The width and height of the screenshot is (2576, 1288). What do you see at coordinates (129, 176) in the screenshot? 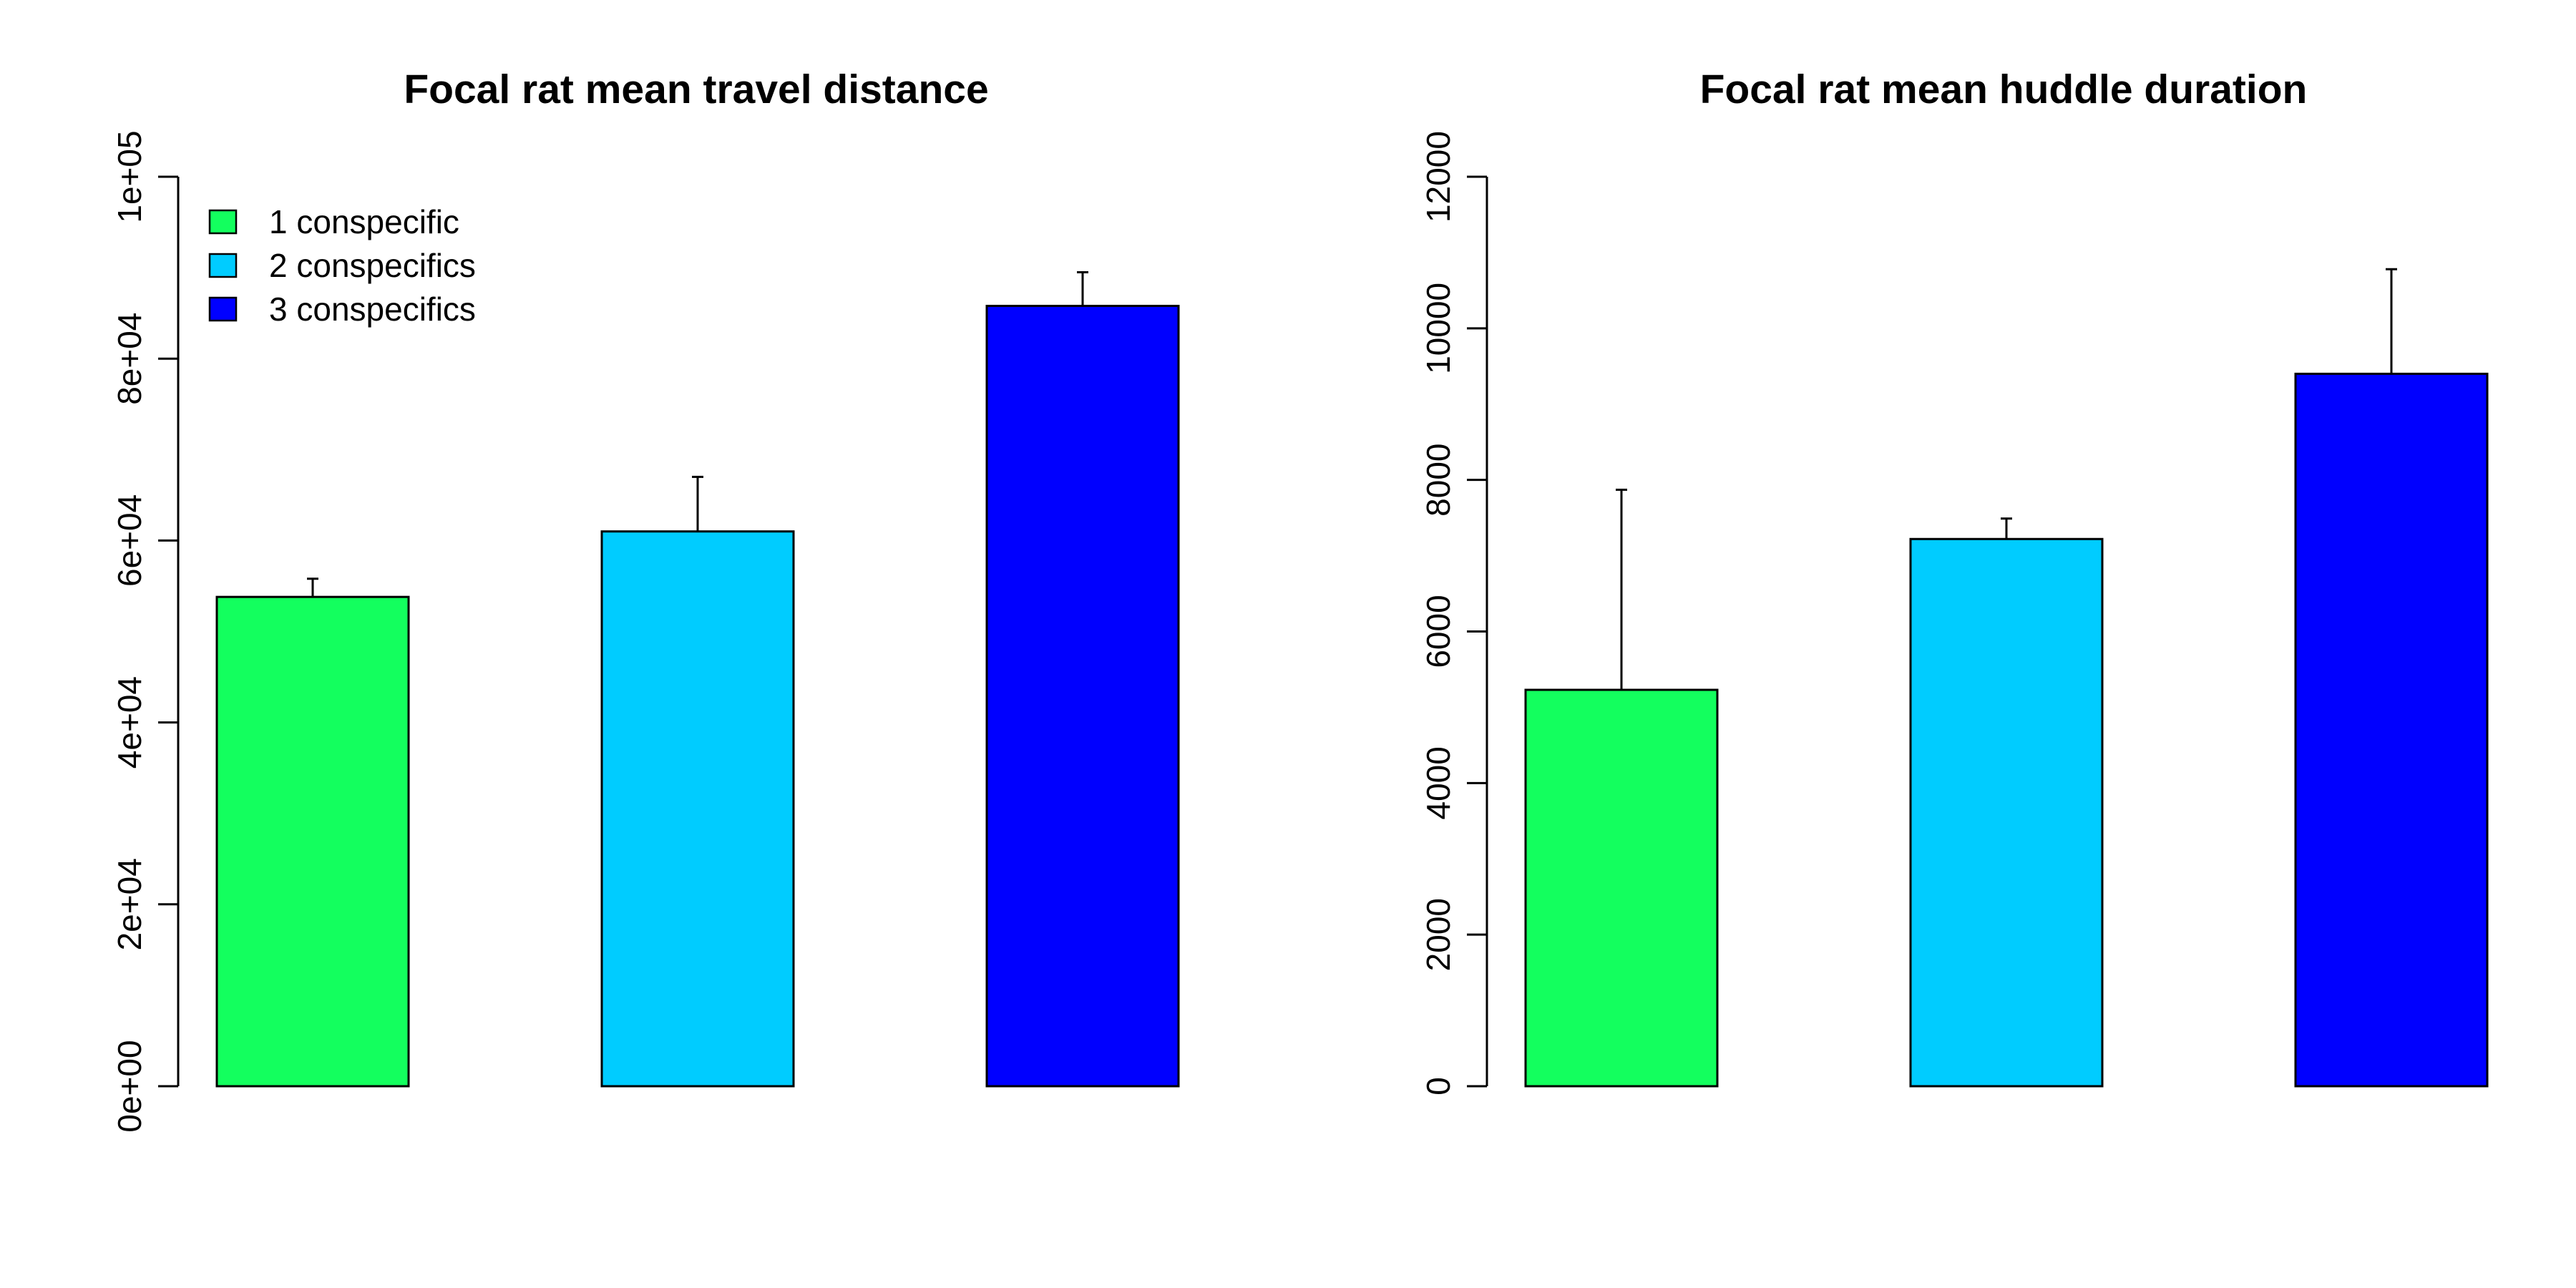
I see `y-tick-label: 1e+05` at bounding box center [129, 176].